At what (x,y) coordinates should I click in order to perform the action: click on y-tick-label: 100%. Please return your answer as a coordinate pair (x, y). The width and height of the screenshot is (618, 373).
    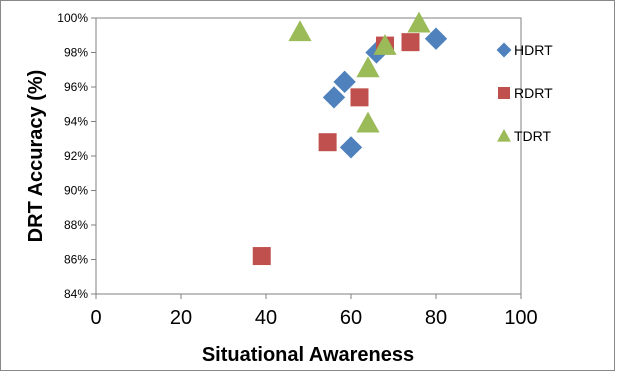
    Looking at the image, I should click on (72, 18).